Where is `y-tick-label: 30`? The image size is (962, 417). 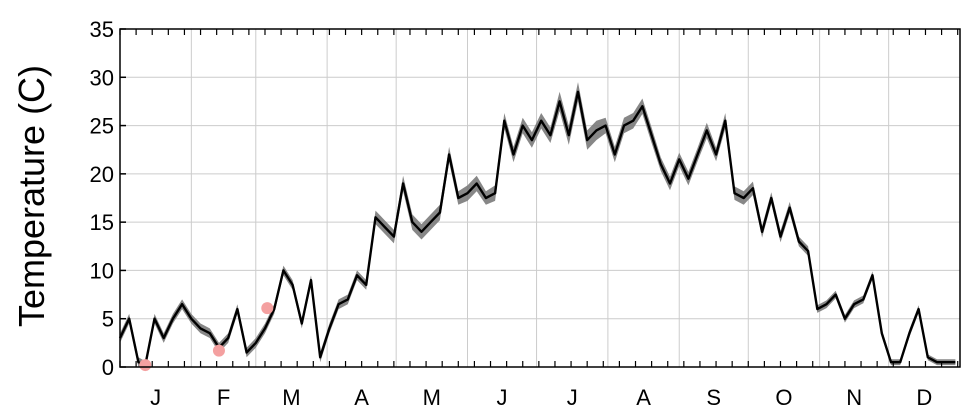
y-tick-label: 30 is located at coordinates (102, 77).